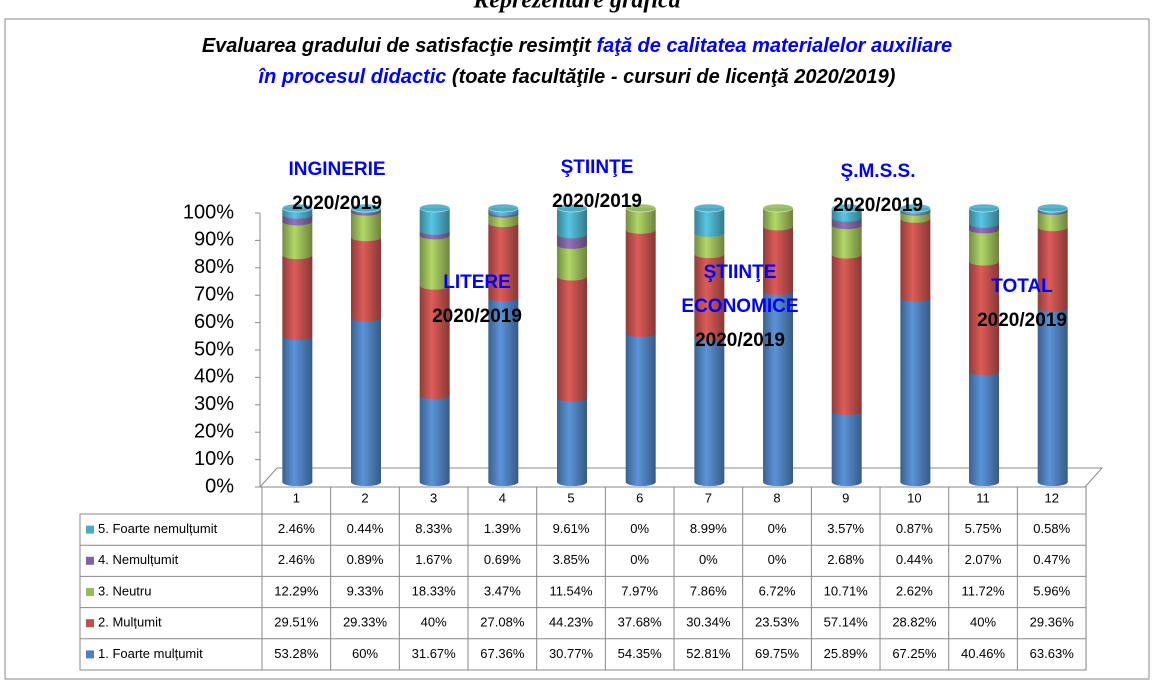 This screenshot has height=685, width=1155. What do you see at coordinates (296, 653) in the screenshot?
I see `table-value: 53.28%` at bounding box center [296, 653].